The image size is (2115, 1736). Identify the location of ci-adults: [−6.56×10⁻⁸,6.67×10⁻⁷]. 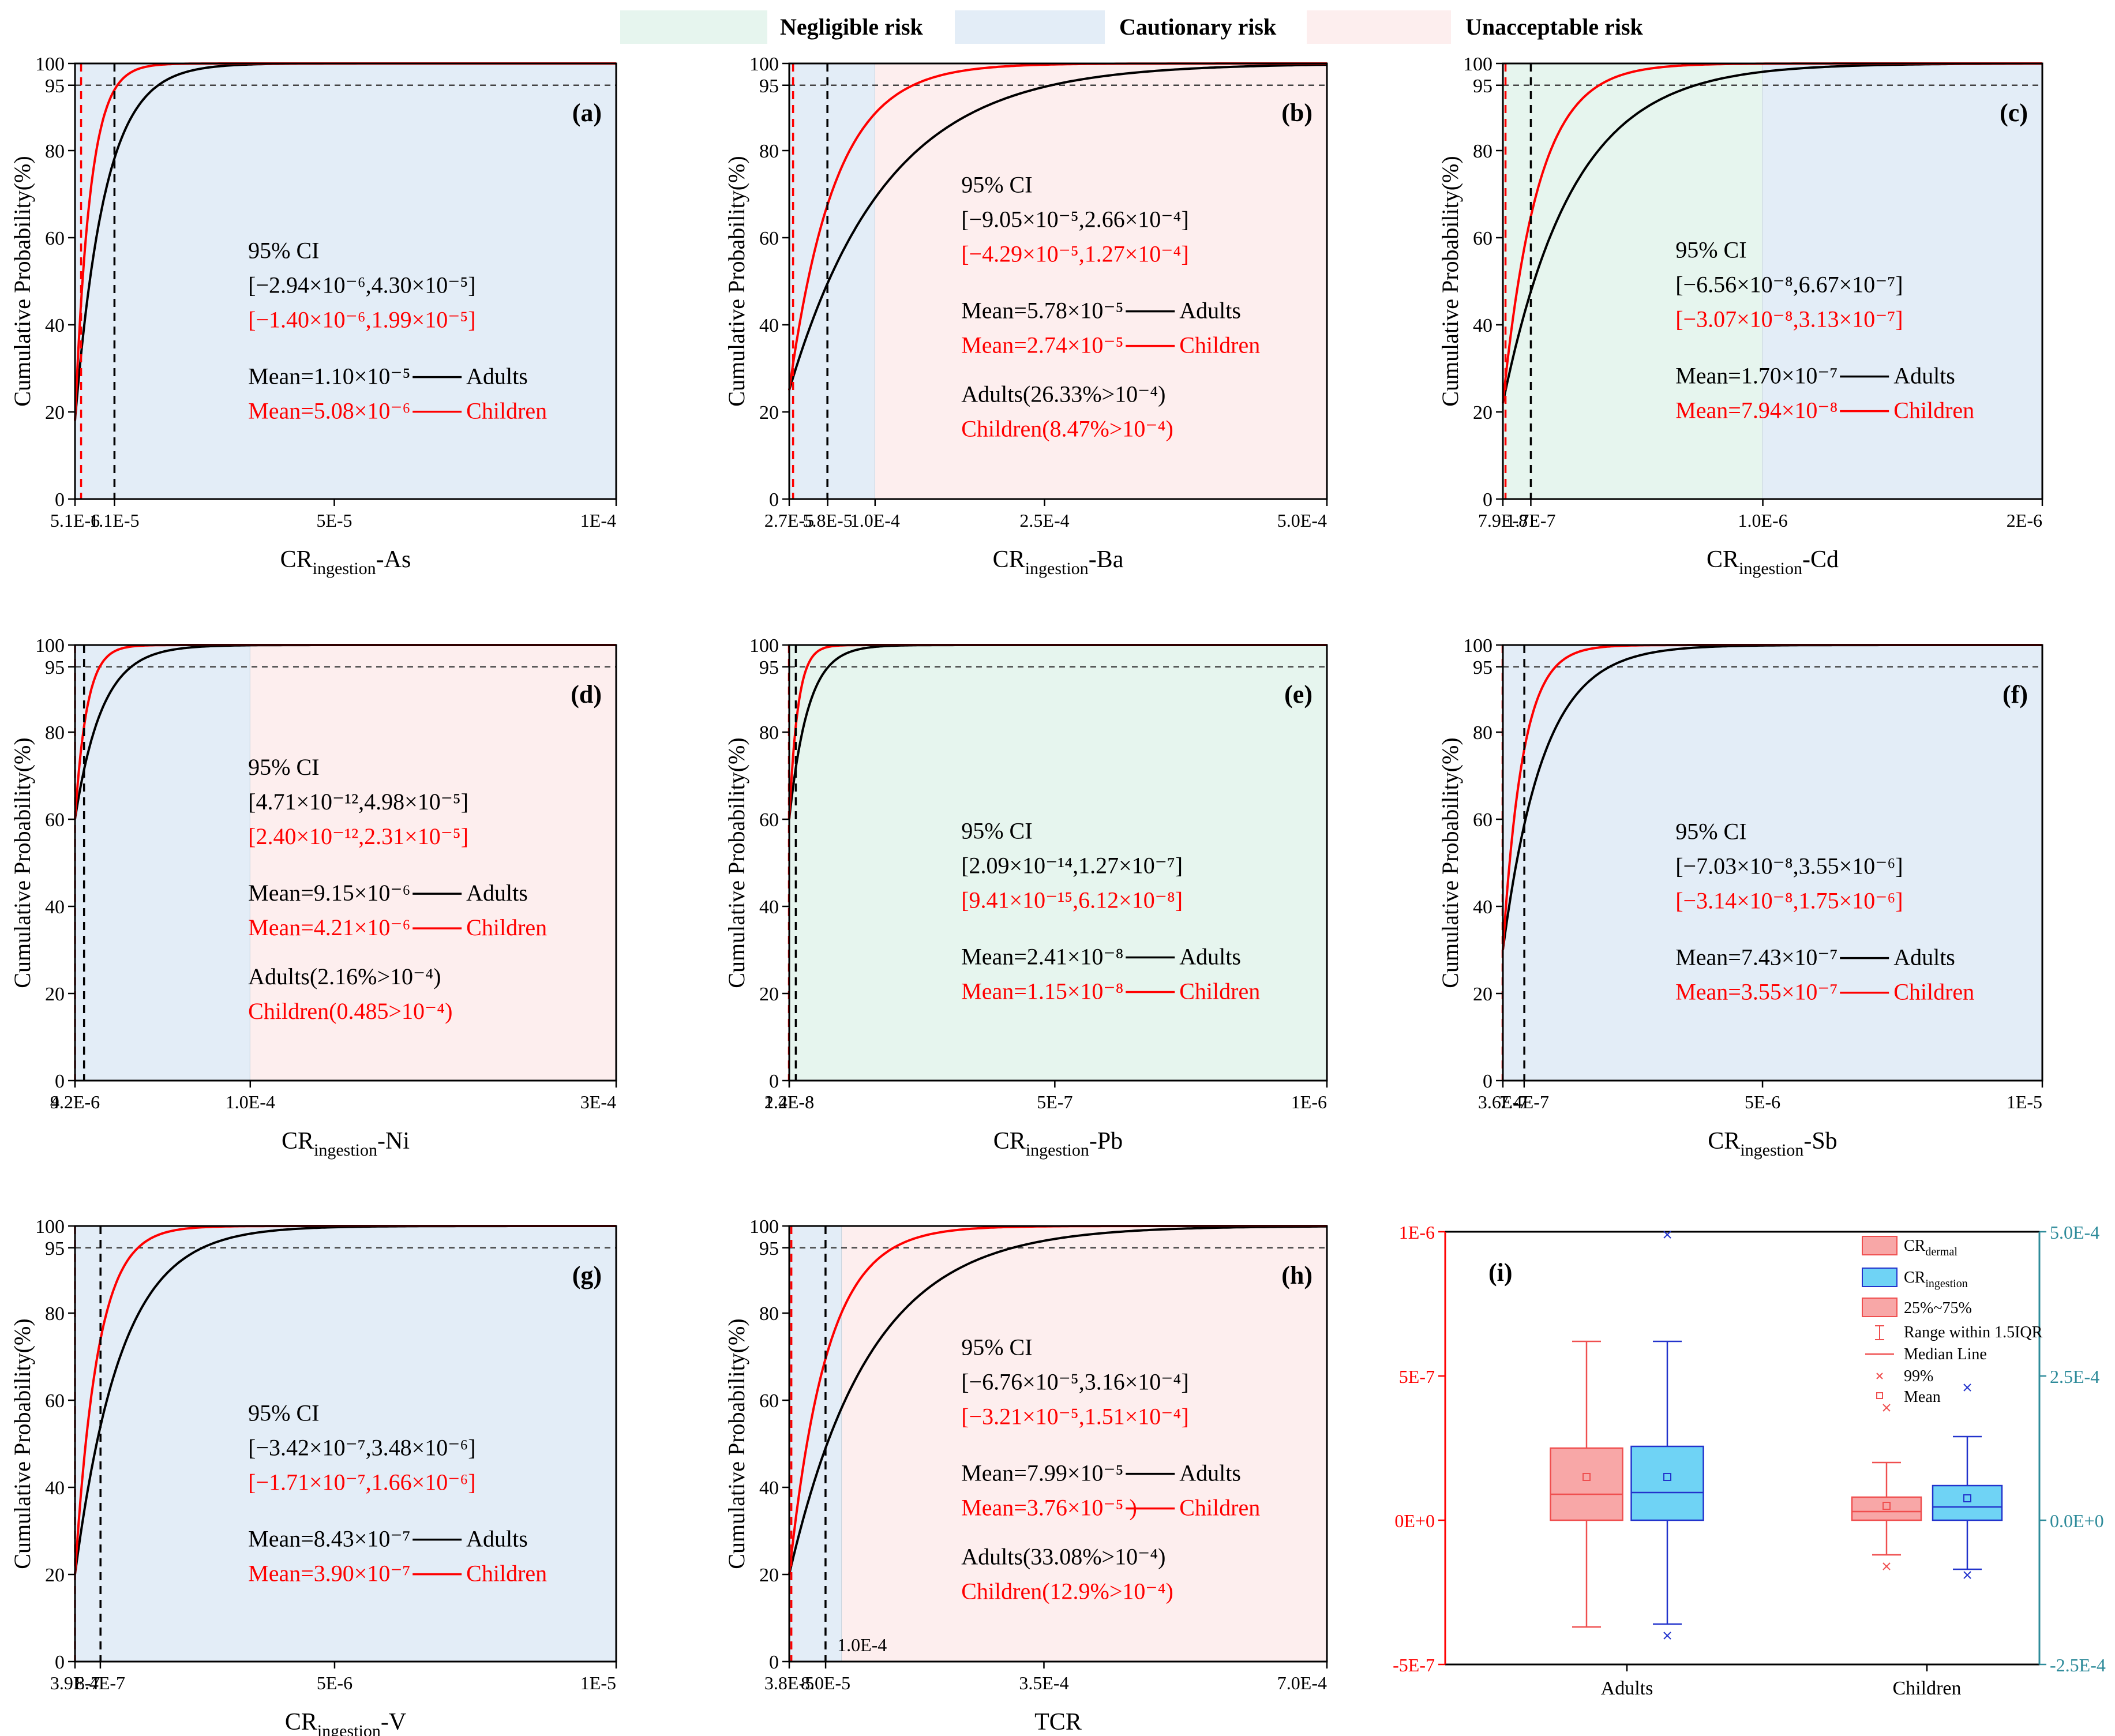
(1789, 285).